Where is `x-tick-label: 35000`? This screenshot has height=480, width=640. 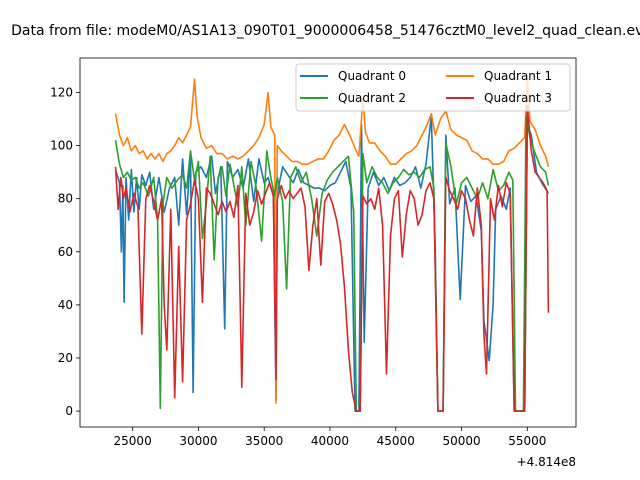 x-tick-label: 35000 is located at coordinates (264, 441).